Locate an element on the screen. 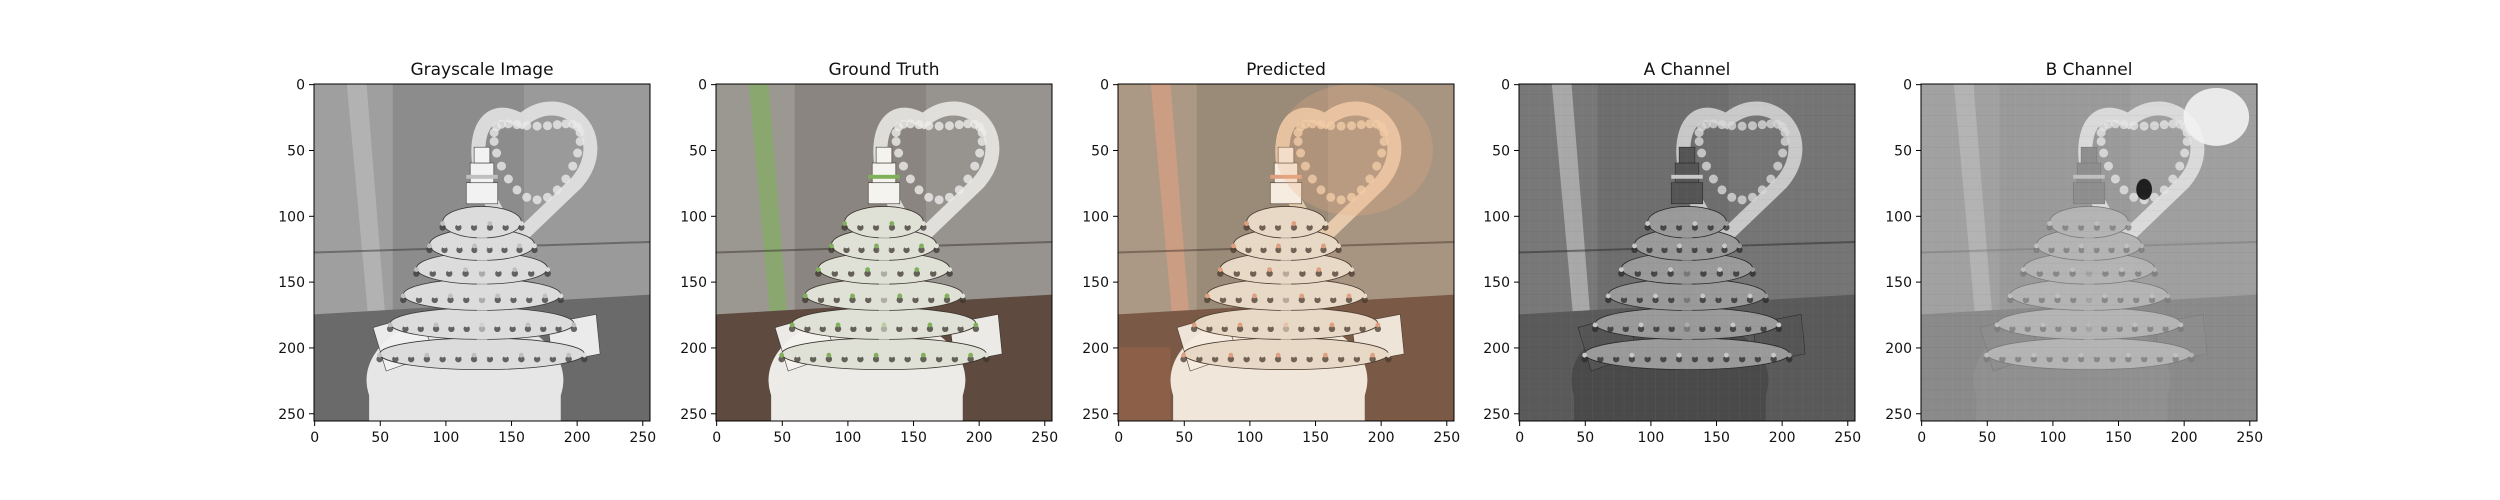 This screenshot has width=2500, height=500. panel-pred: Predicted 0 0 50 50 100 100 150 150 200 200 250 250 is located at coordinates (1271, 253).